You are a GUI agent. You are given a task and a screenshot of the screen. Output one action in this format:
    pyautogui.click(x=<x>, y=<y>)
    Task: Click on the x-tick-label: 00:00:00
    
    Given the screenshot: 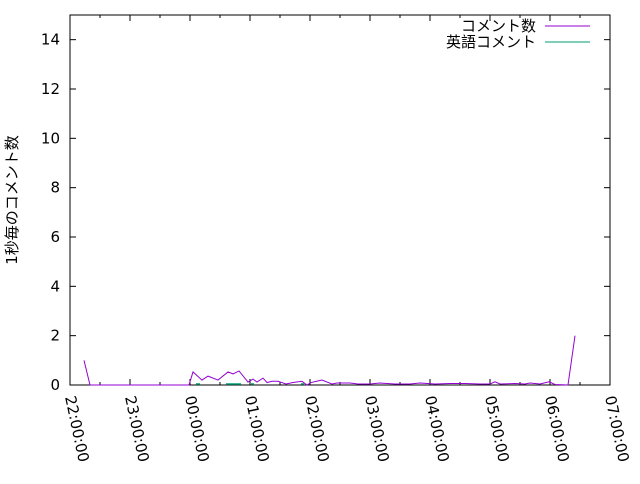 What is the action you would take?
    pyautogui.click(x=197, y=429)
    